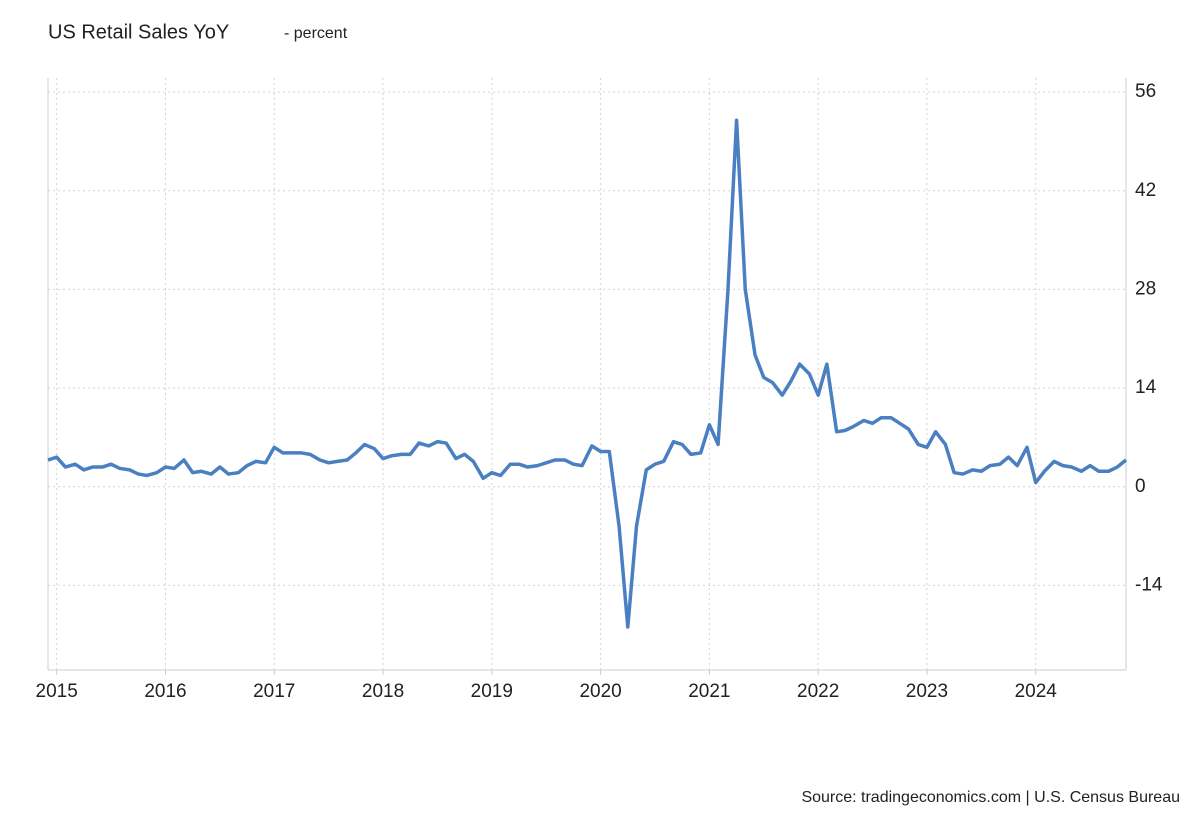  Describe the element at coordinates (1145, 288) in the screenshot. I see `y-tick-label: 28` at that location.